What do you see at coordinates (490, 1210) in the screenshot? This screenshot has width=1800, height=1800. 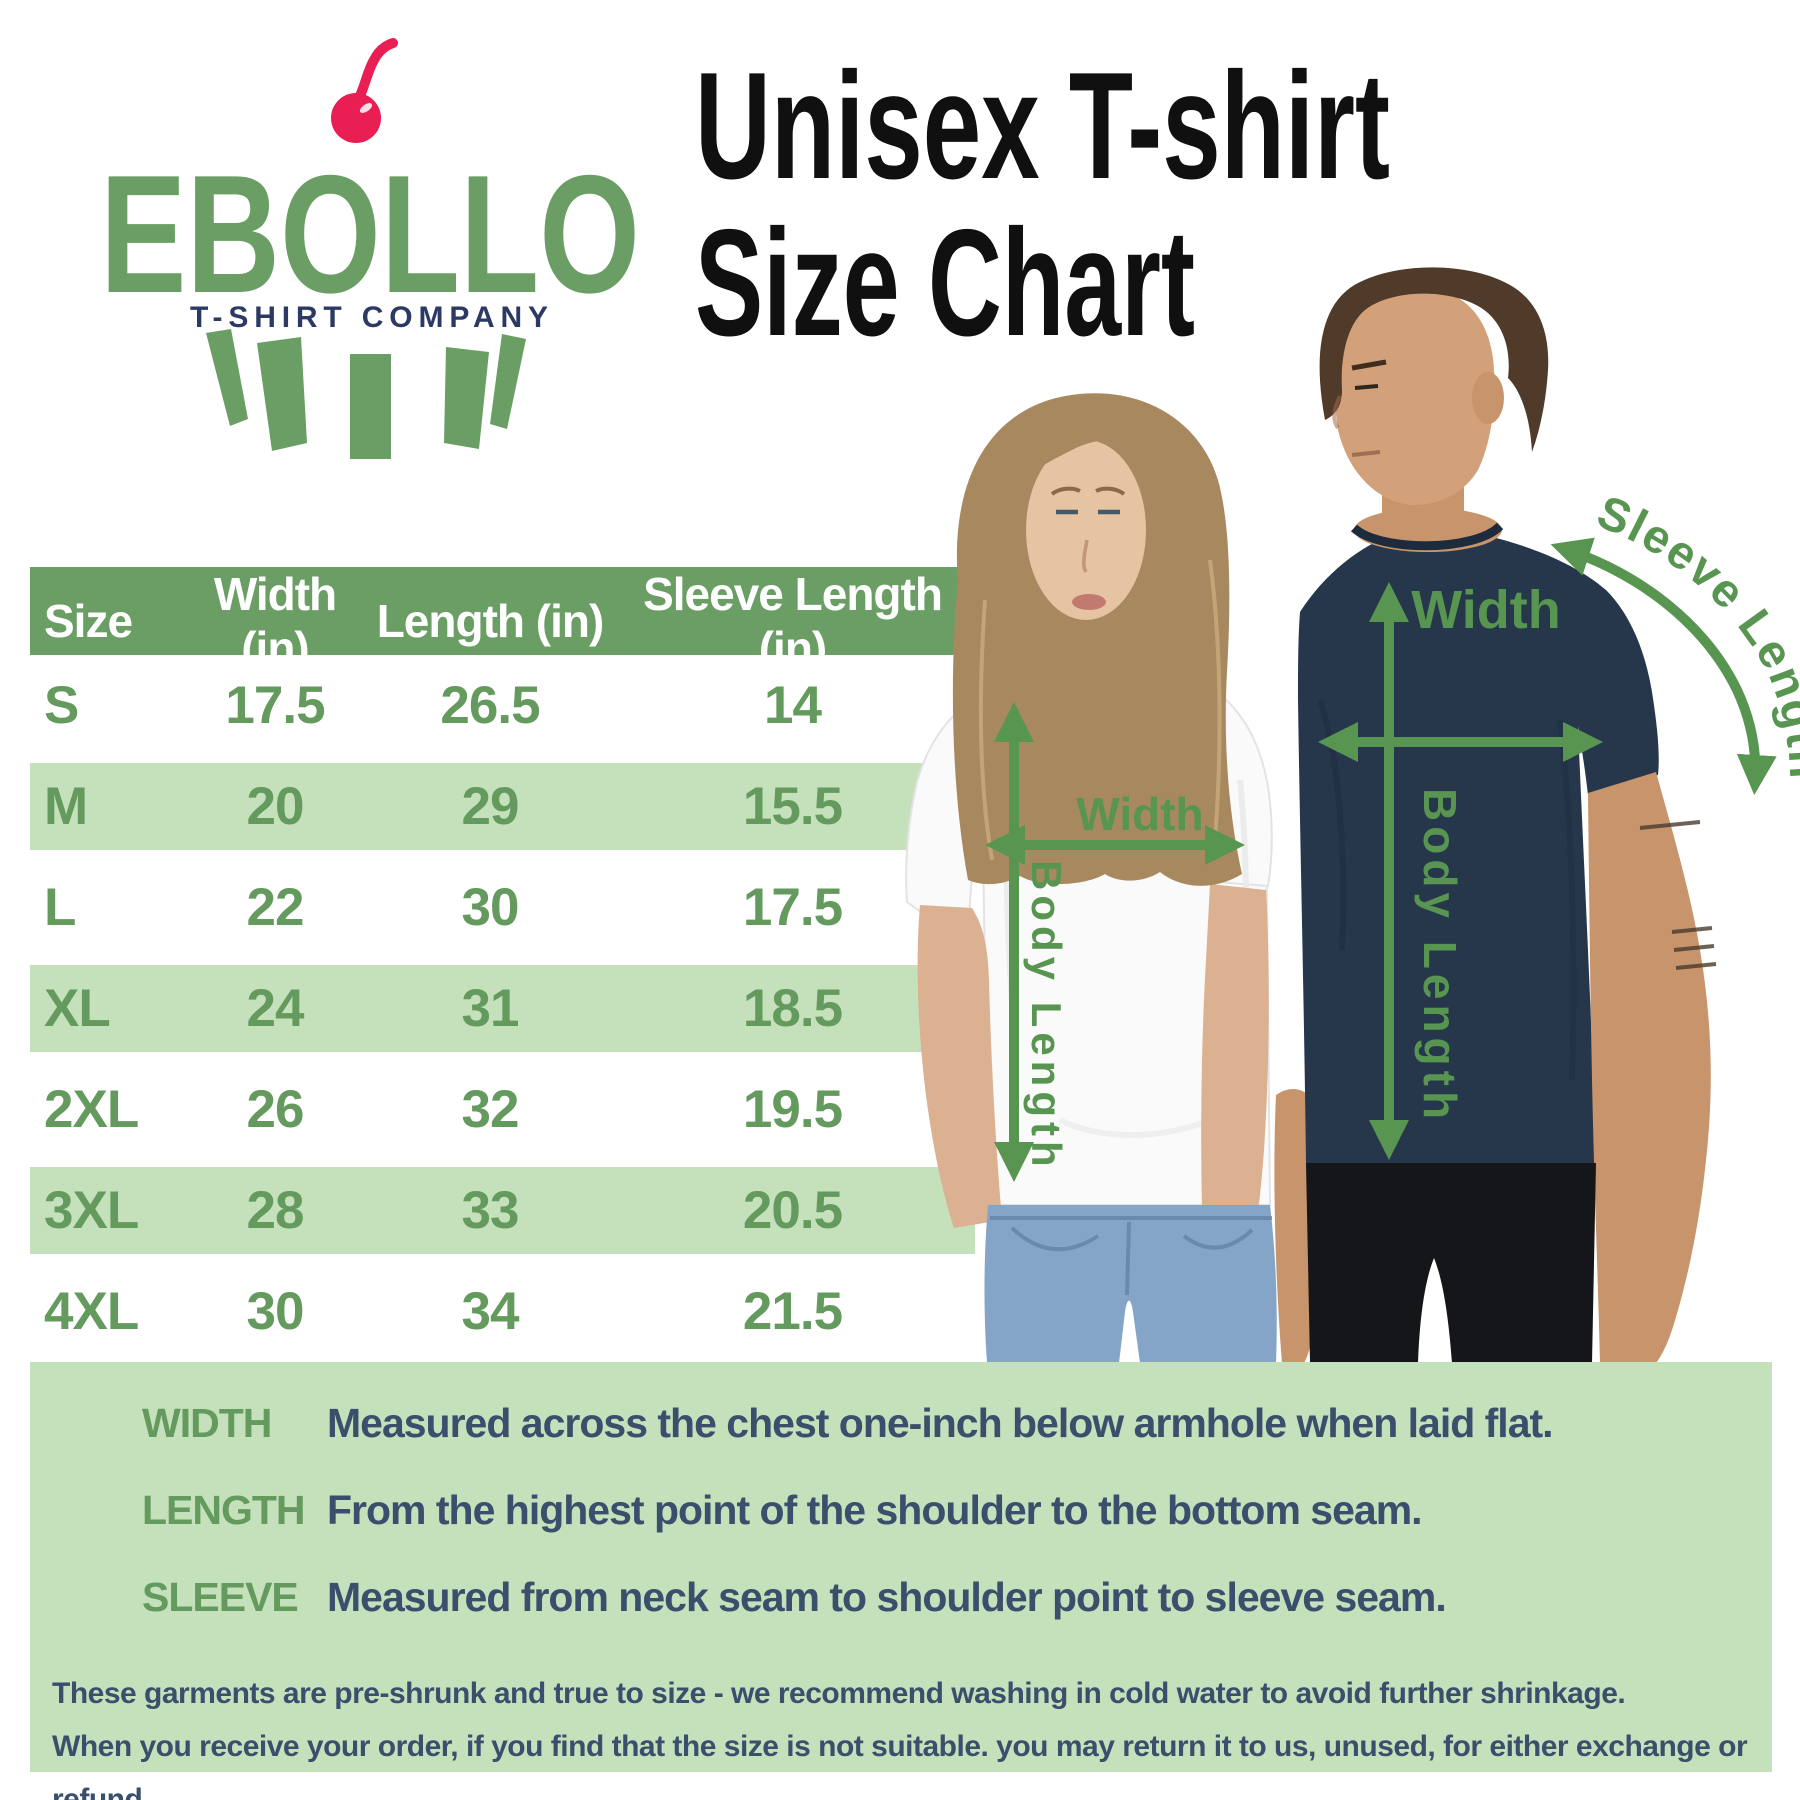 I see `cell-length: 33` at bounding box center [490, 1210].